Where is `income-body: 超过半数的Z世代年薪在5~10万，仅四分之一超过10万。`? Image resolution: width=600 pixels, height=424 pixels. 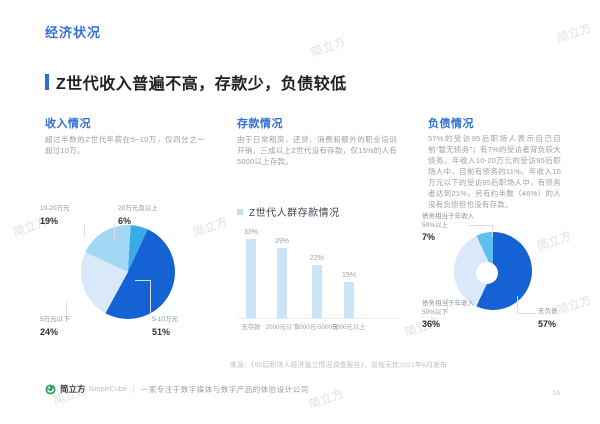
income-body: 超过半数的Z世代年薪在5~10万，仅四分之一超过10万。 is located at coordinates (125, 145).